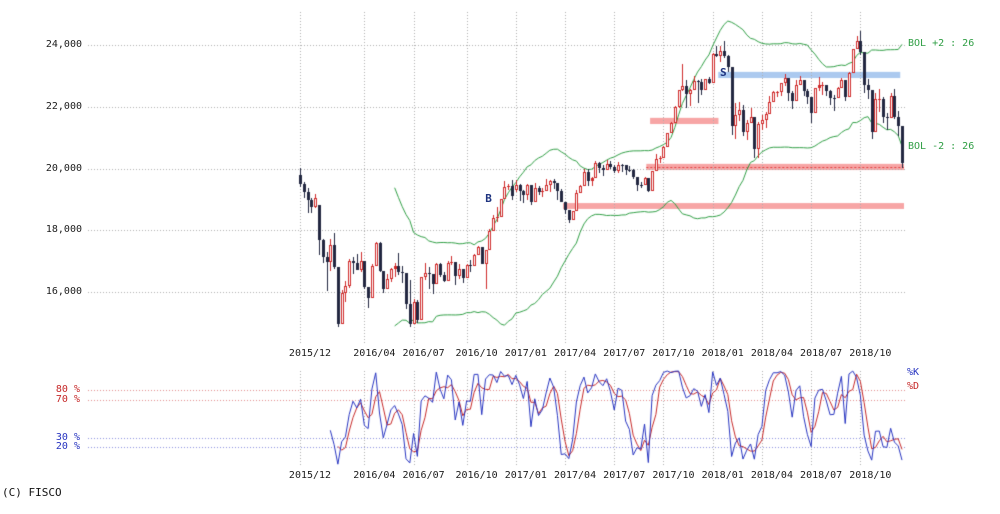 The height and width of the screenshot is (514, 1000). I want to click on x-axis-date-label-lower: 2018/07, so click(821, 475).